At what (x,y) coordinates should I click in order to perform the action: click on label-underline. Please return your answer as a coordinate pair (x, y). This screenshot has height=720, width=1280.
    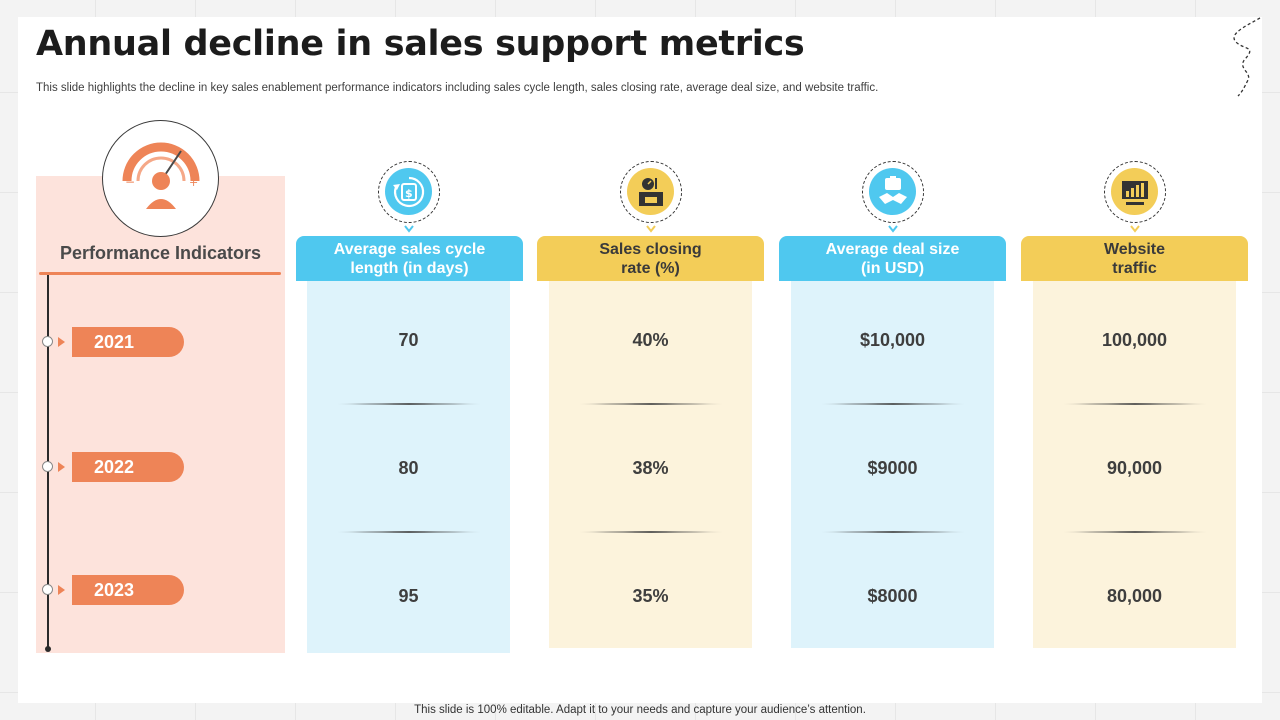
    Looking at the image, I should click on (160, 273).